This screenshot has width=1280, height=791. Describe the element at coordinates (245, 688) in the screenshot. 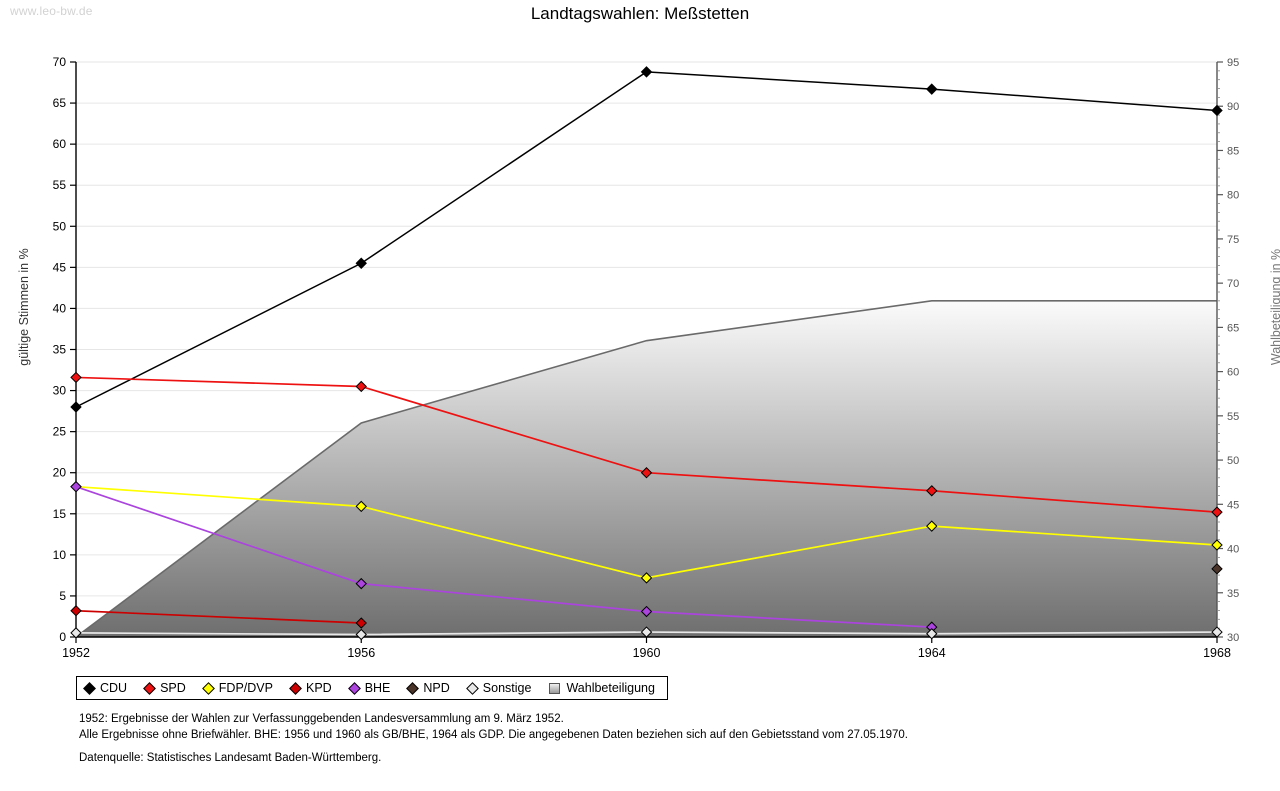

I see `legend-item-label: FDP/DVP` at that location.